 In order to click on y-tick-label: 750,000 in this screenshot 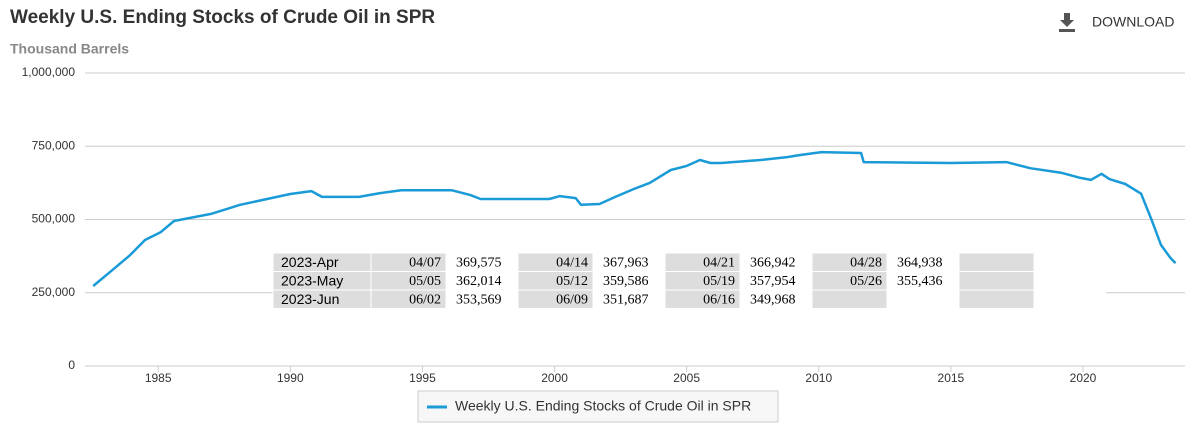, I will do `click(54, 145)`.